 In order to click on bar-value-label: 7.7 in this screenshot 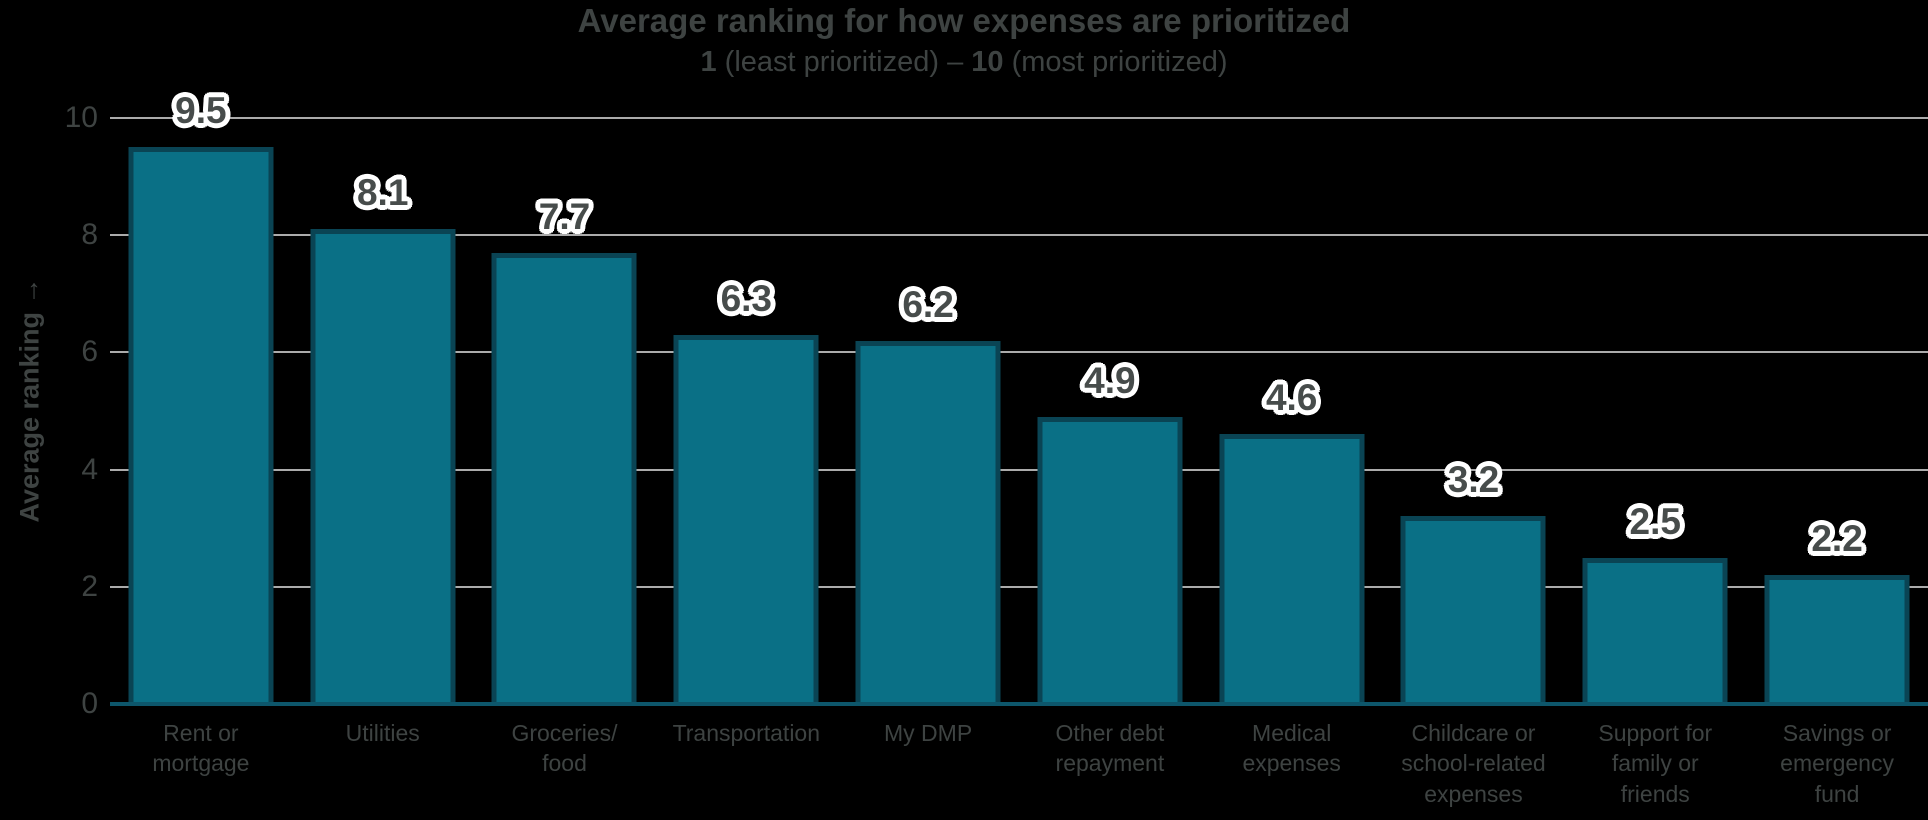, I will do `click(564, 216)`.